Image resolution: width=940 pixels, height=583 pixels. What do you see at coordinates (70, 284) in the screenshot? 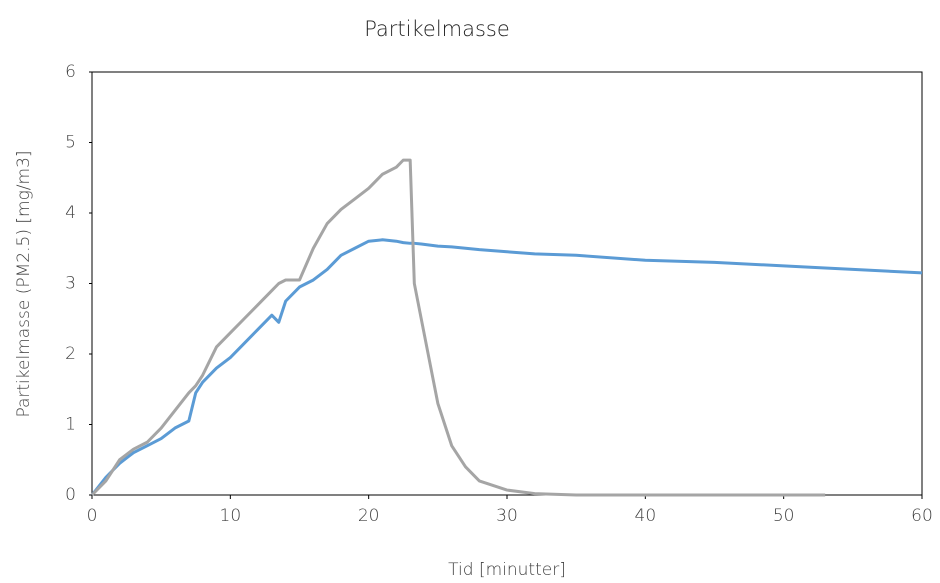
I see `y-tick-label: 3` at bounding box center [70, 284].